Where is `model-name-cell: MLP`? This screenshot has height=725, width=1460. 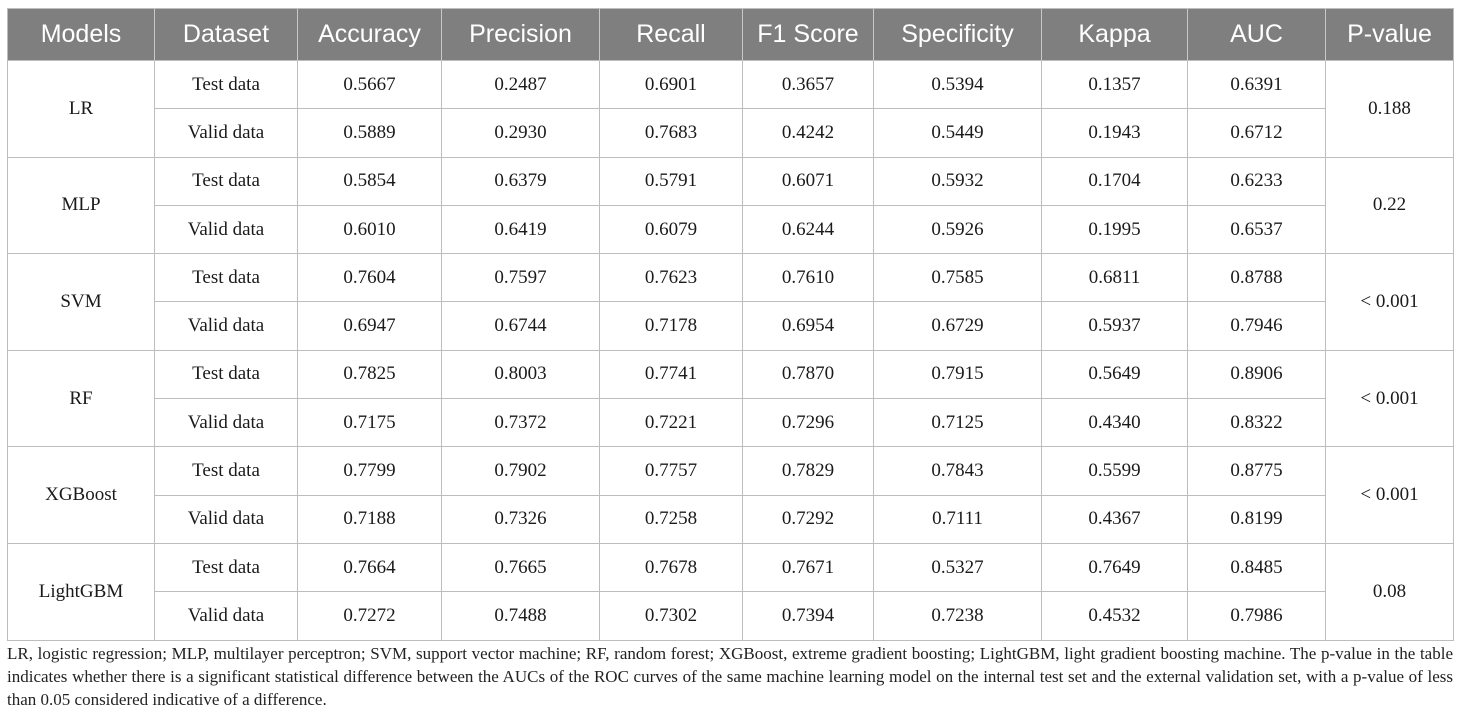 model-name-cell: MLP is located at coordinates (81, 205).